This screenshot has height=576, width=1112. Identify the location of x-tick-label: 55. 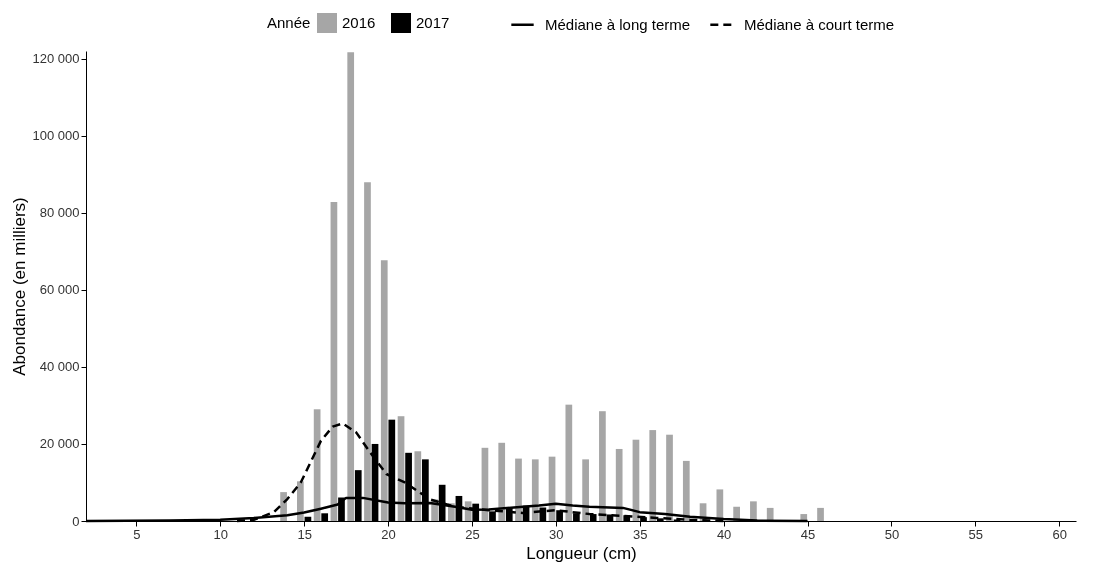
(976, 534).